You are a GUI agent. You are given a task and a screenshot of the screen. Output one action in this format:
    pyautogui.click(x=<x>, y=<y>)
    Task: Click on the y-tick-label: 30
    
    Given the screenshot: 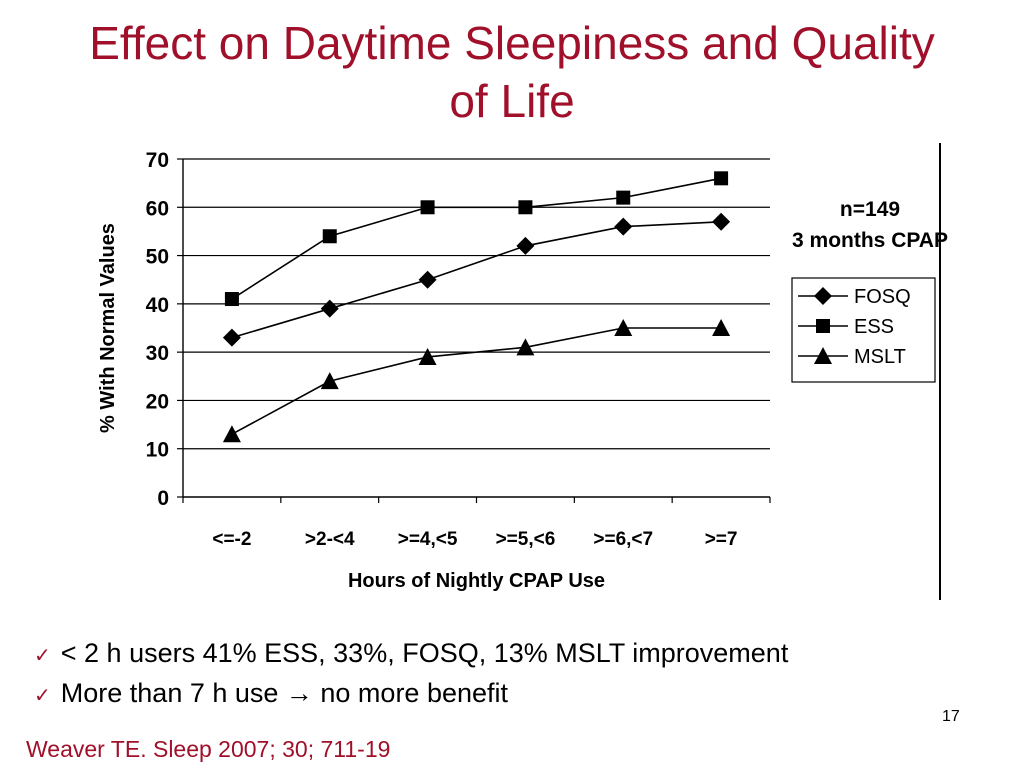 What is the action you would take?
    pyautogui.click(x=157, y=353)
    